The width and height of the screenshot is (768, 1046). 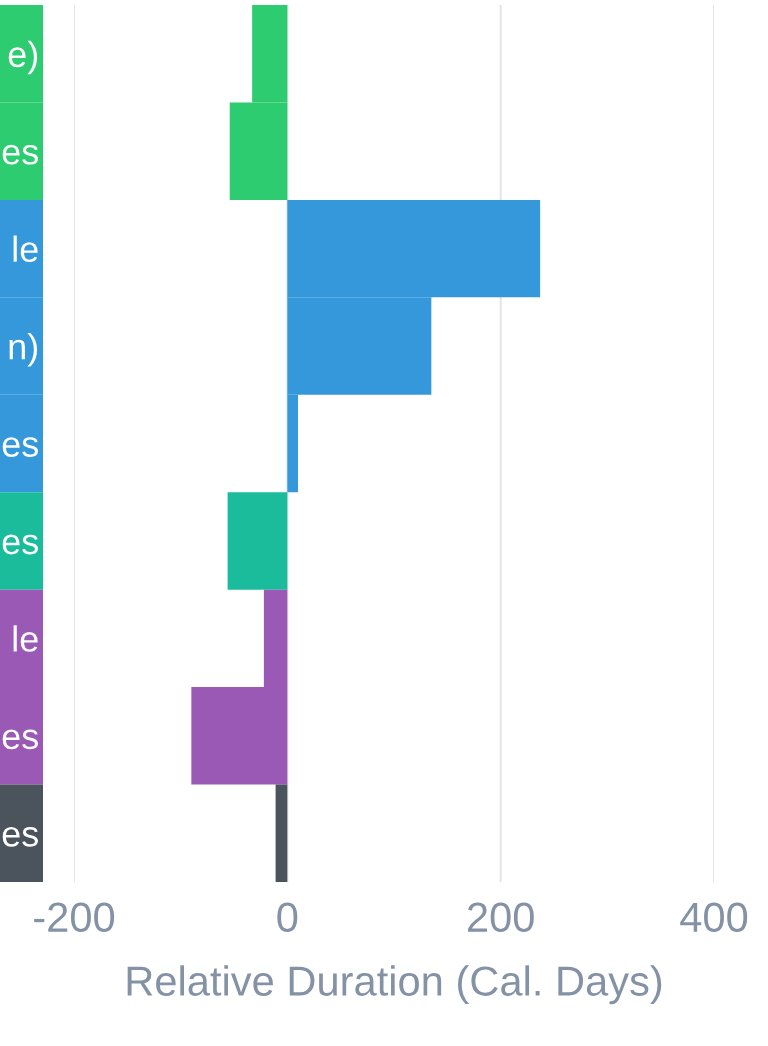 What do you see at coordinates (287, 917) in the screenshot?
I see `x-tick-label: 0` at bounding box center [287, 917].